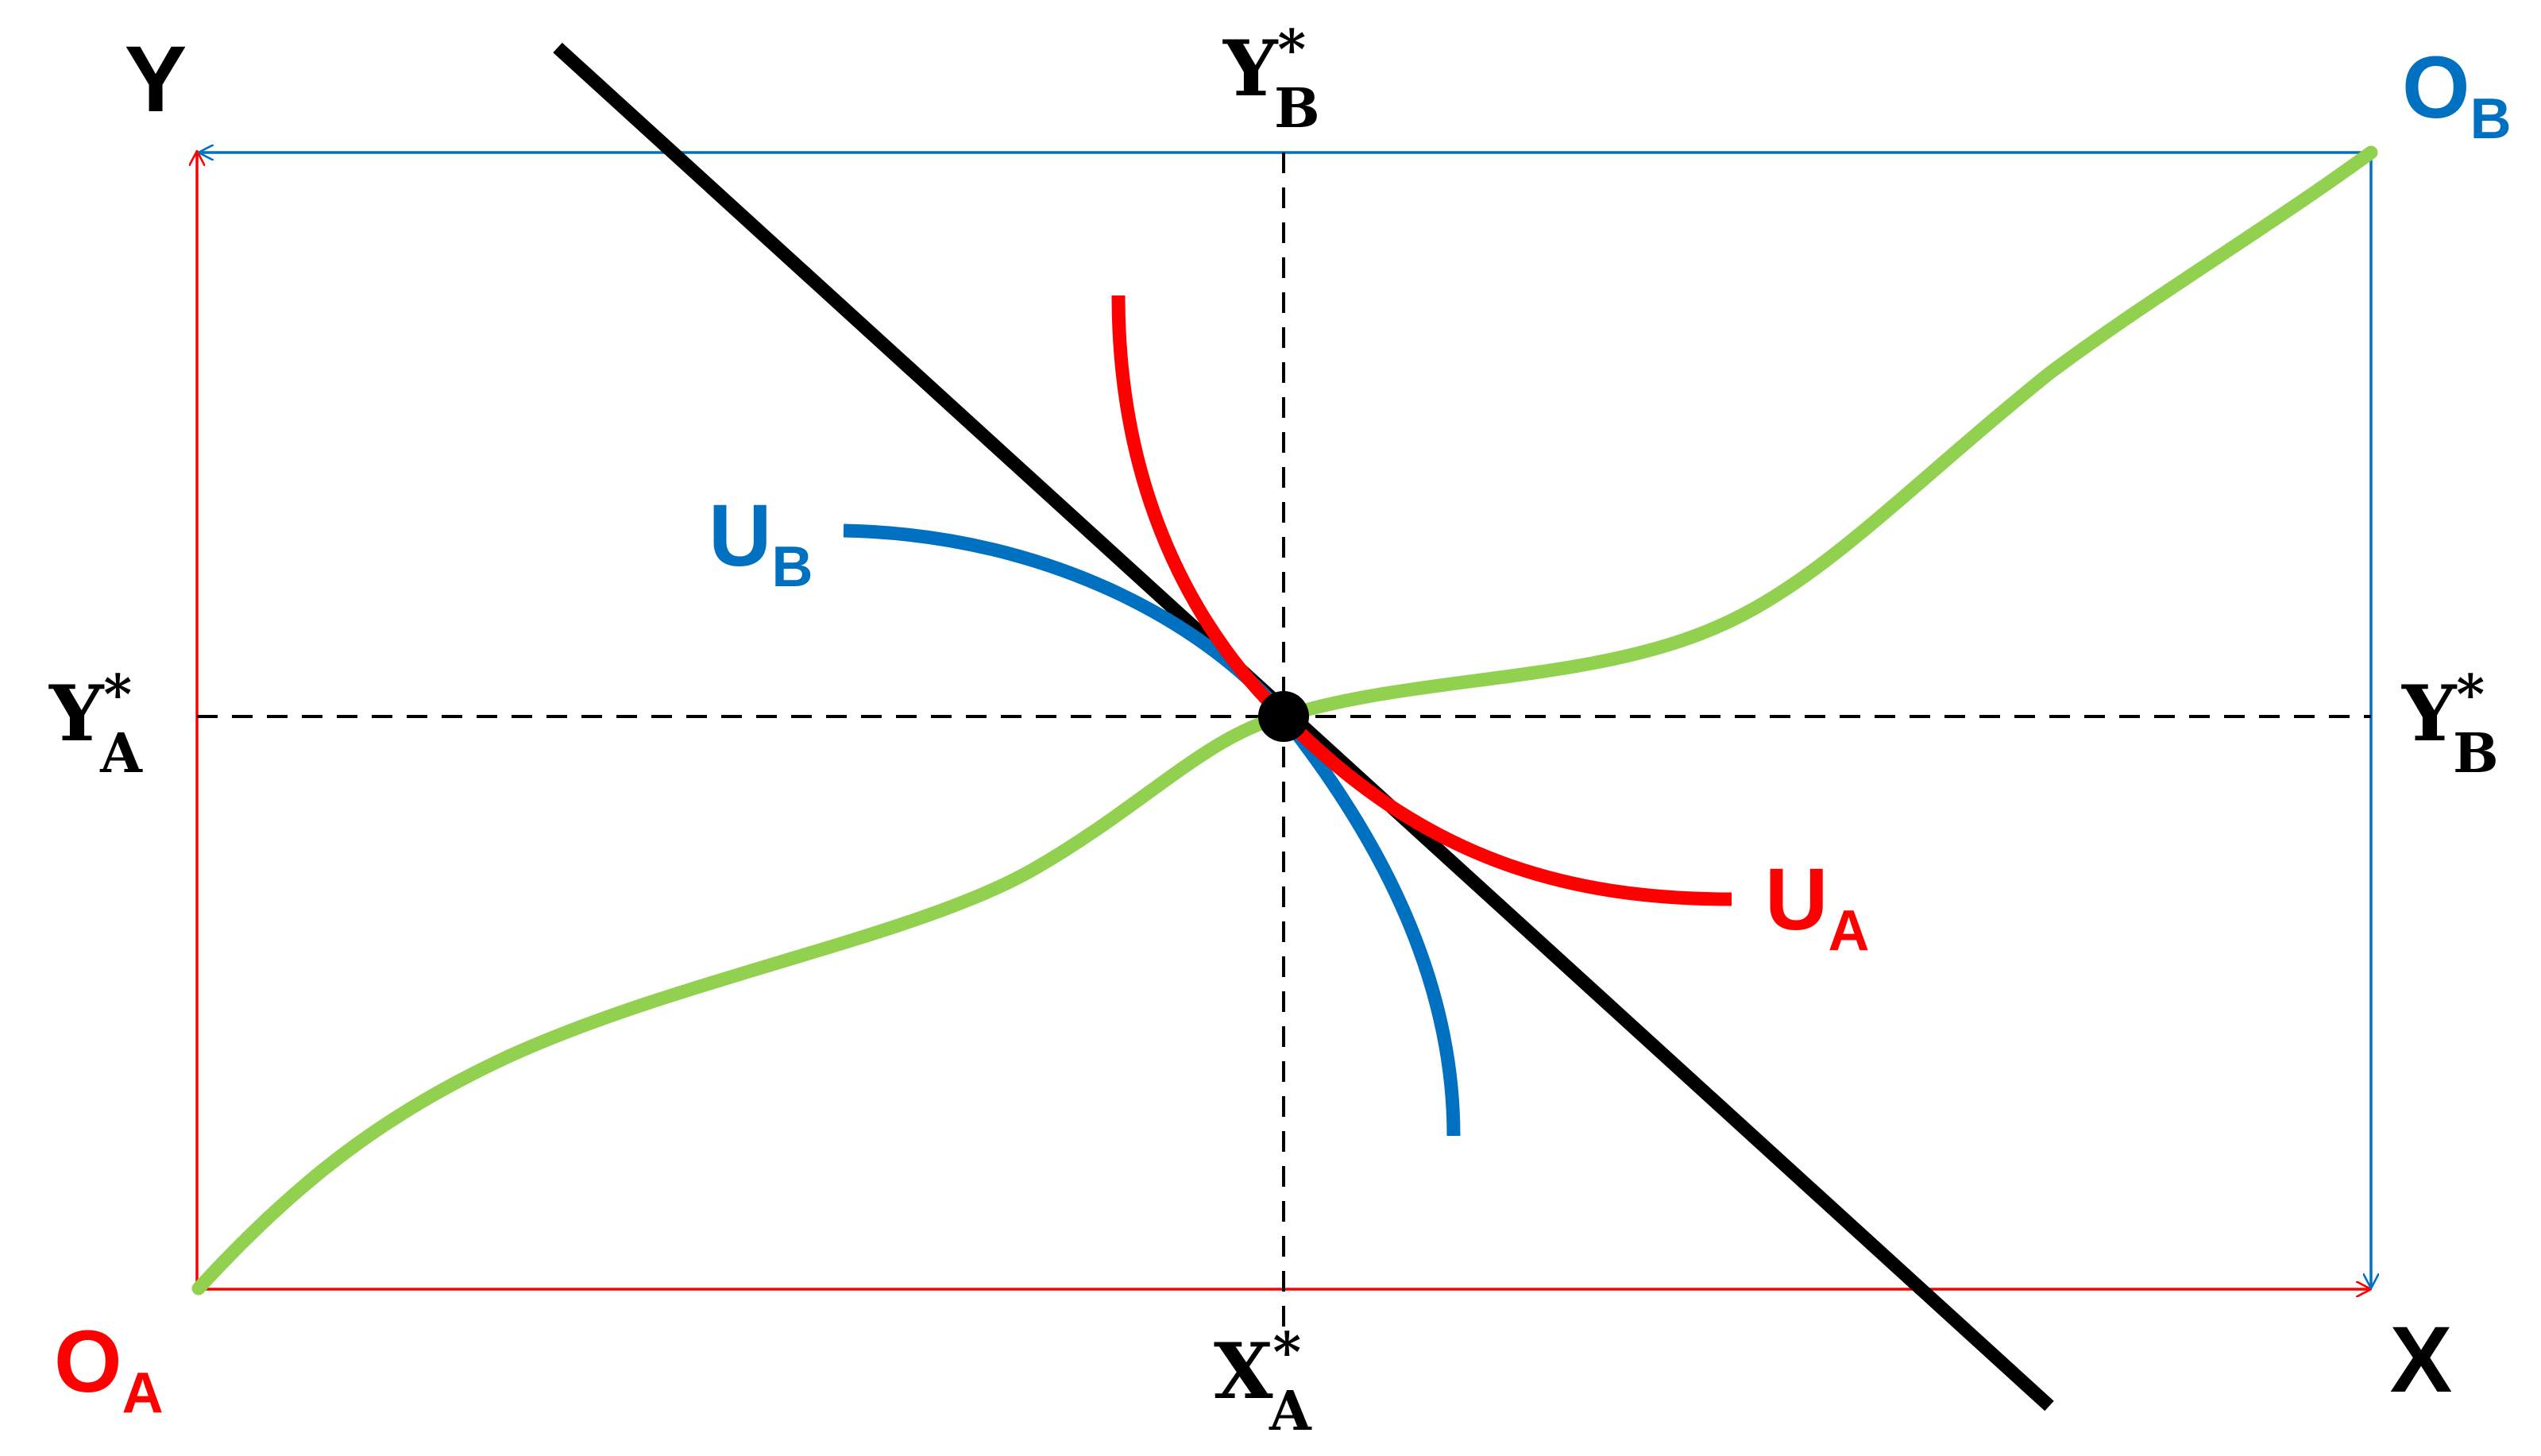 Image resolution: width=2541 pixels, height=1456 pixels. What do you see at coordinates (1421, 600) in the screenshot?
I see `u-a-indifference-curve` at bounding box center [1421, 600].